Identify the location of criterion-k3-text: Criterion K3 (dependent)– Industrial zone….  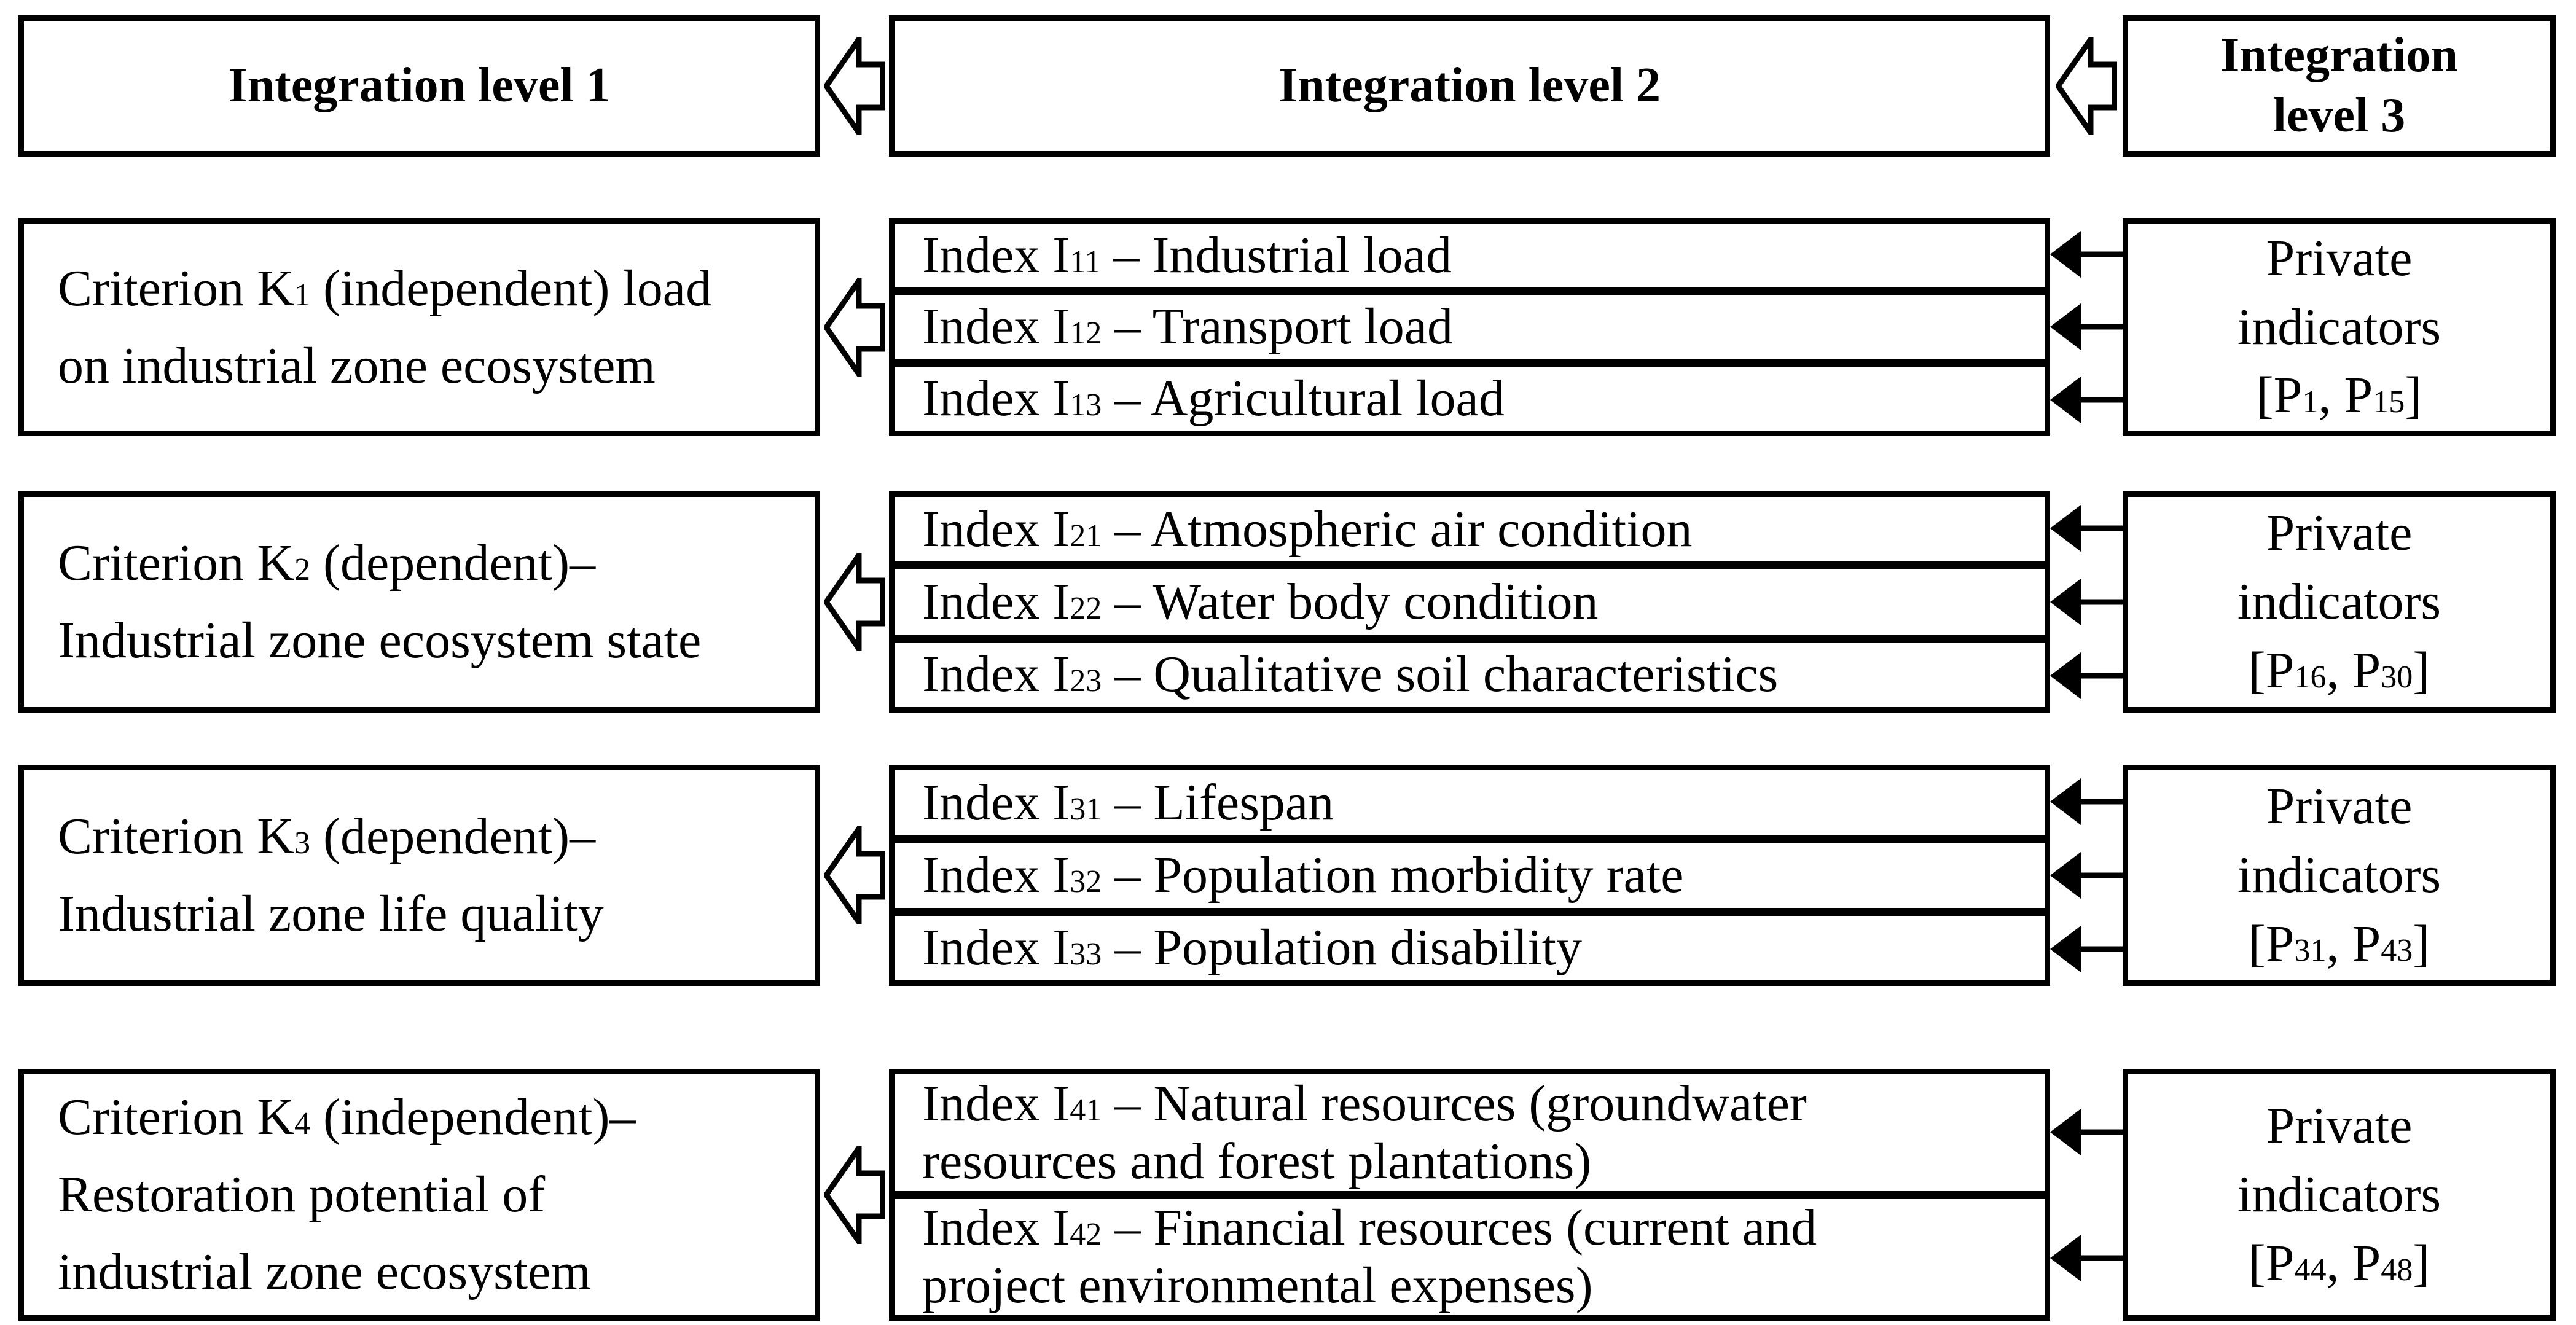
(331, 875).